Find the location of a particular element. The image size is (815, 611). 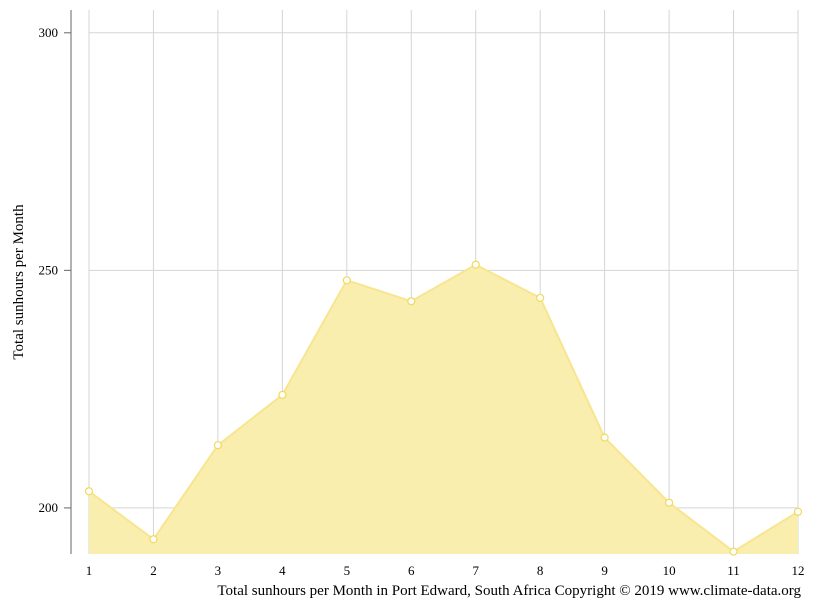

y-tick-label: 250 is located at coordinates (49, 269).